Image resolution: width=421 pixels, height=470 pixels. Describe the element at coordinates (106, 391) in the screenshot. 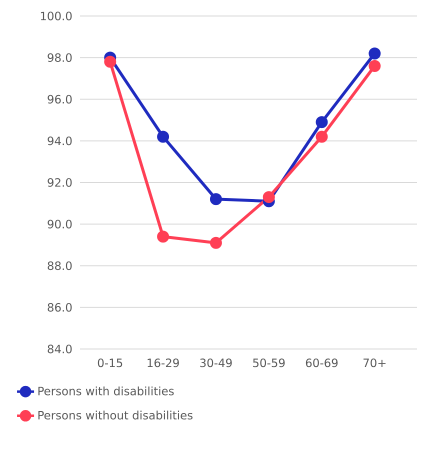

I see `legend-label: Persons with disabilities` at that location.